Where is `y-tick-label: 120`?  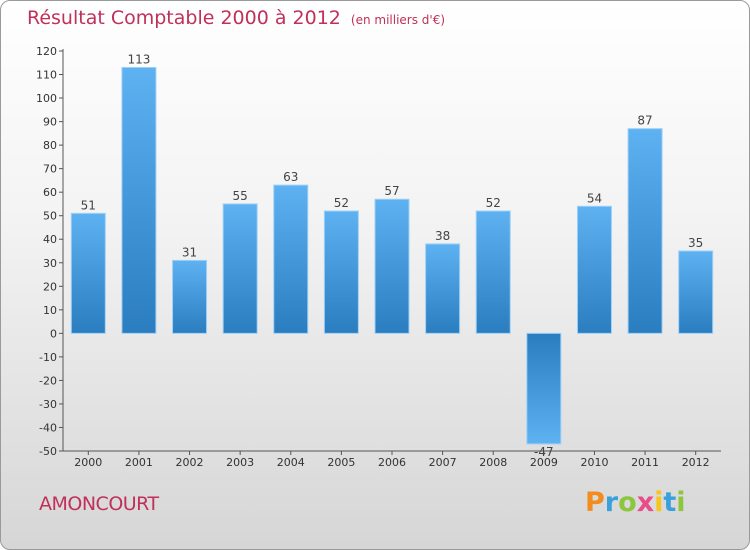
y-tick-label: 120 is located at coordinates (46, 51).